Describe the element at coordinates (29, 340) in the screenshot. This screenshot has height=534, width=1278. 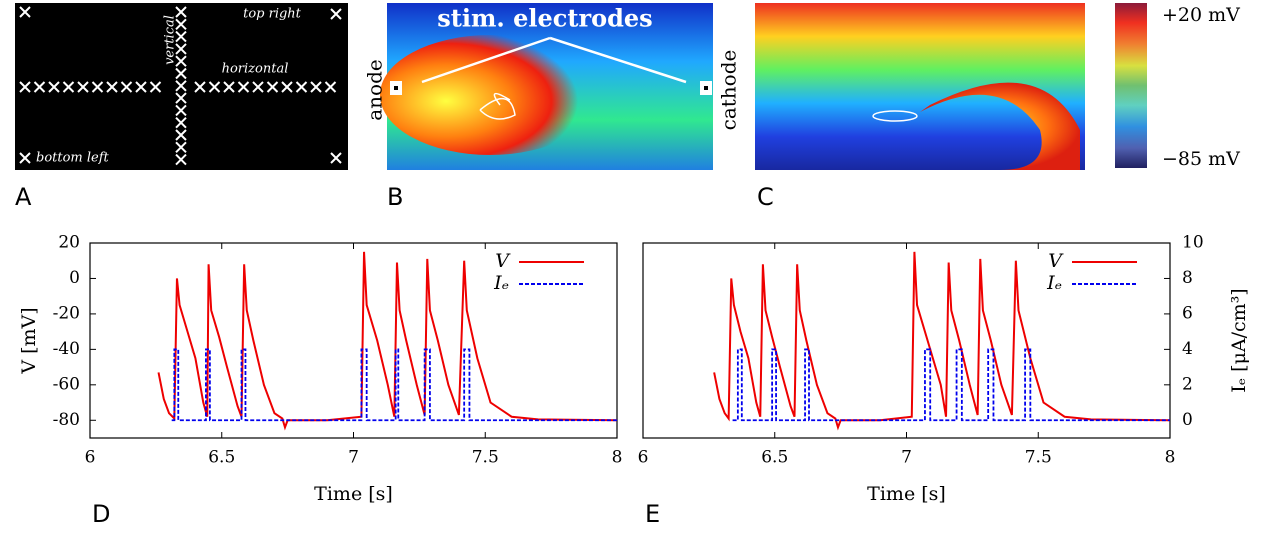
I see `y-axis-label: V [mV]` at that location.